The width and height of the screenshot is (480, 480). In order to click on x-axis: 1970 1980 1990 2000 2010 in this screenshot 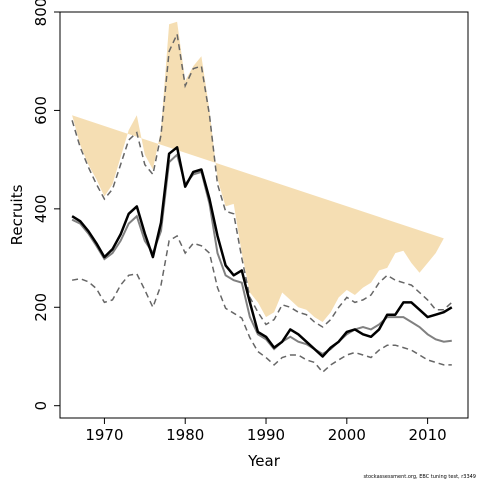, I will do `click(266, 431)`.